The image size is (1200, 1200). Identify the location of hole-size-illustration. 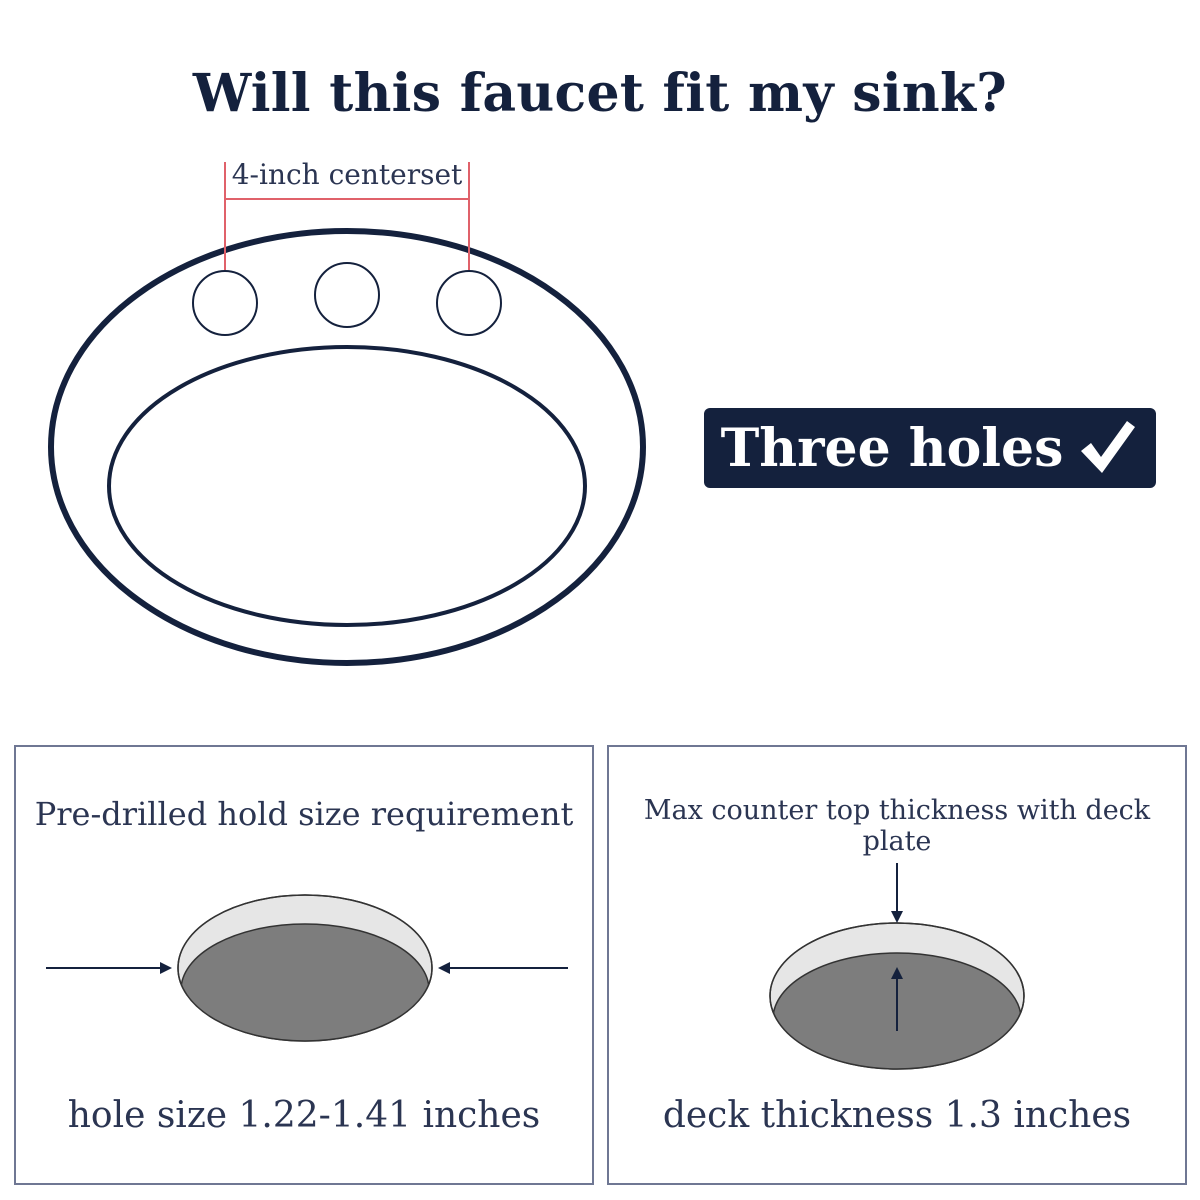
(307, 968).